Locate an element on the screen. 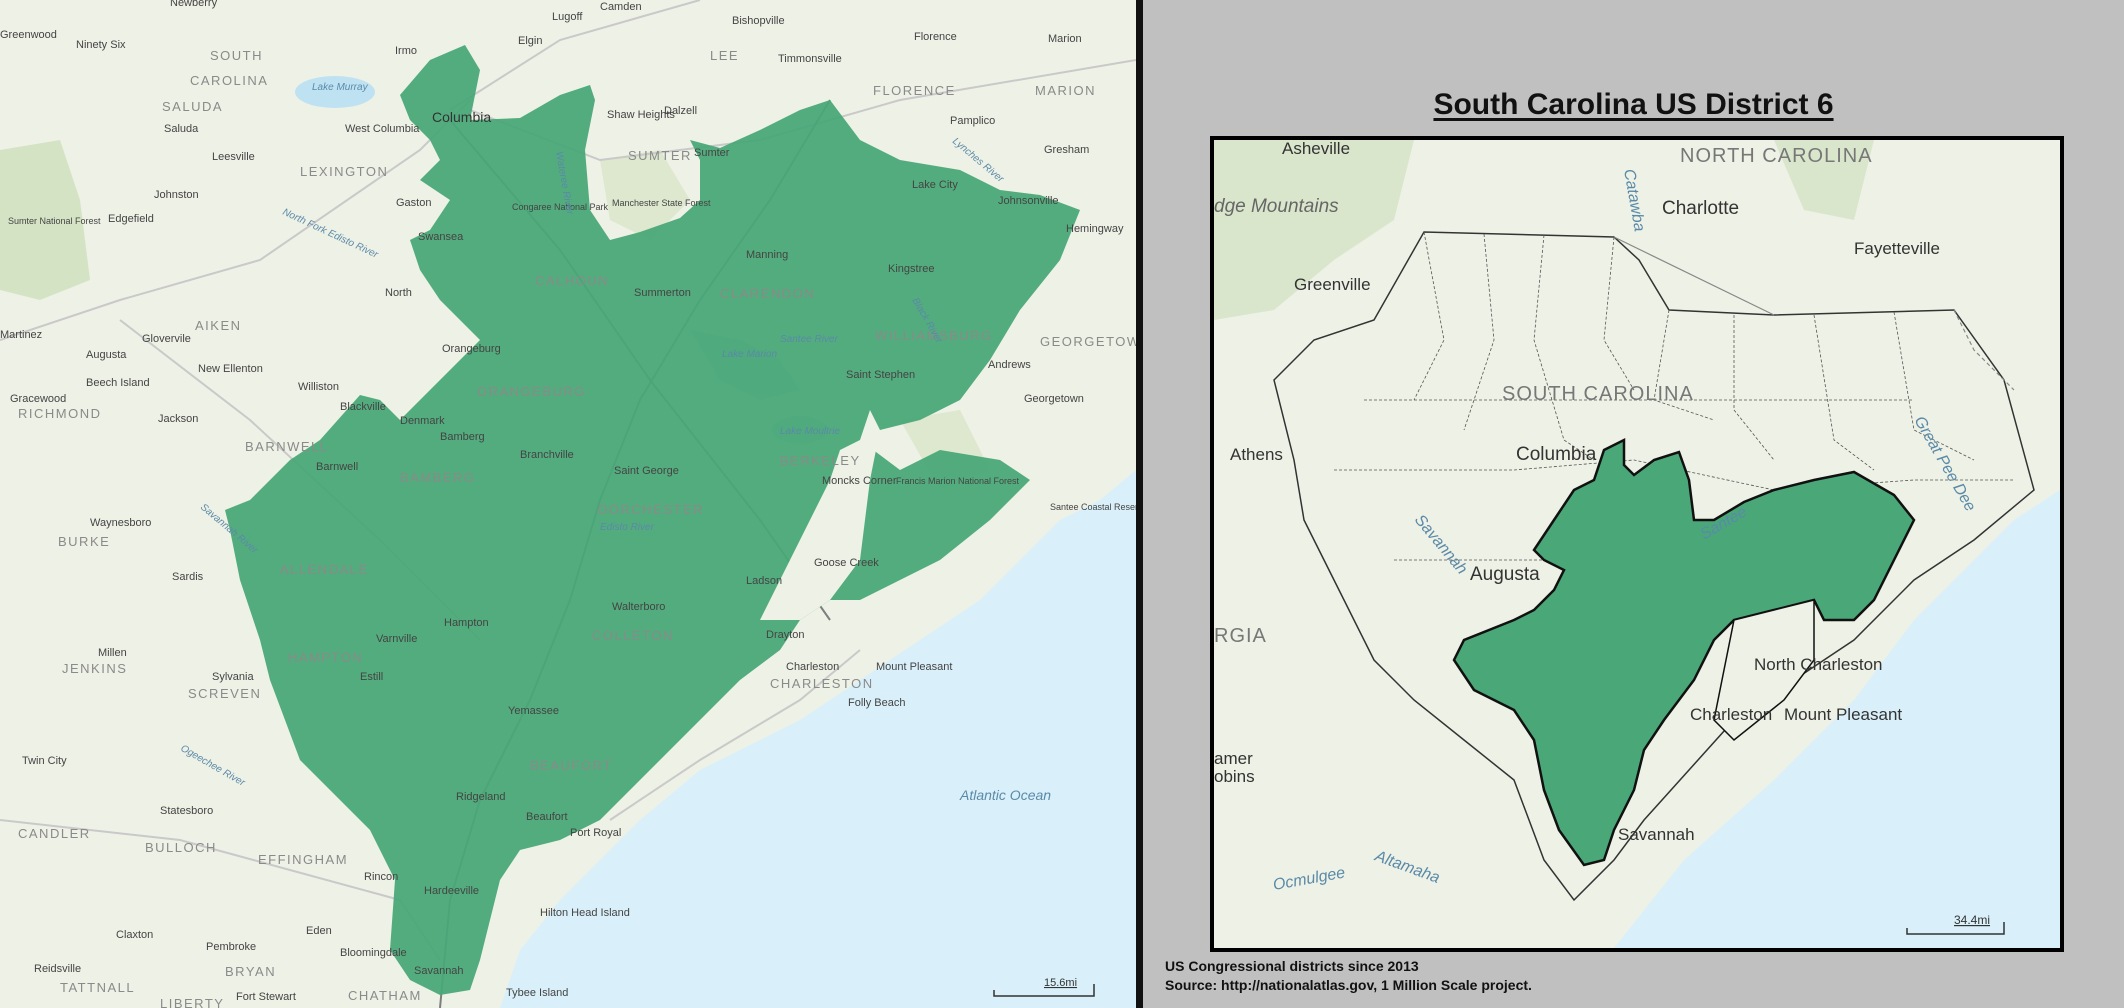 This screenshot has height=1008, width=2124. place-label: Fayetteville is located at coordinates (1897, 248).